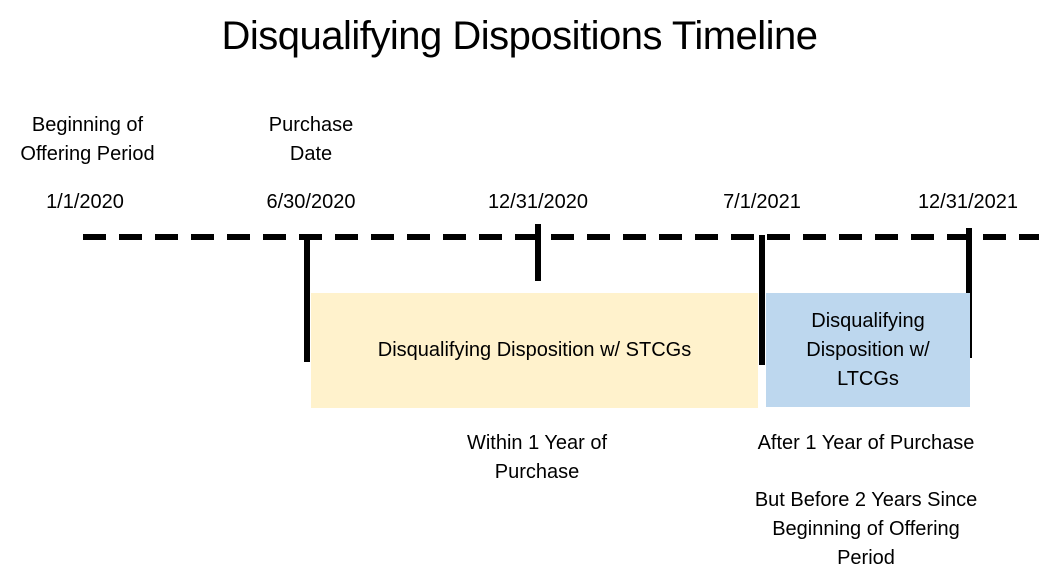 The height and width of the screenshot is (582, 1039). What do you see at coordinates (519, 36) in the screenshot?
I see `page-title: Disqualifying Dispositions Timeline` at bounding box center [519, 36].